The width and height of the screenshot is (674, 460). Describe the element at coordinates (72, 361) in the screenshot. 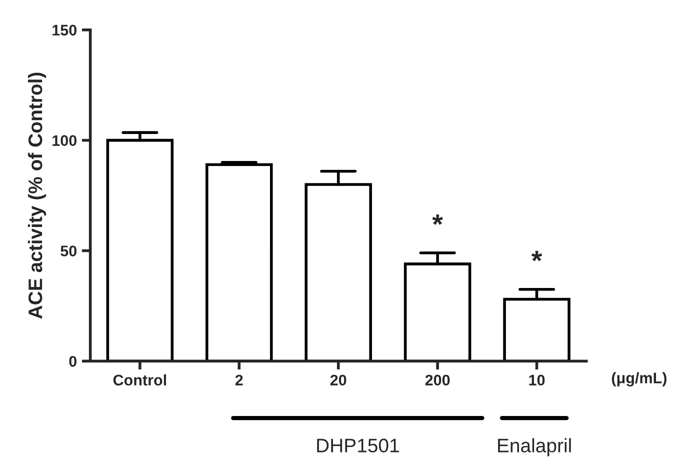

I see `y-tick-label: 0` at that location.